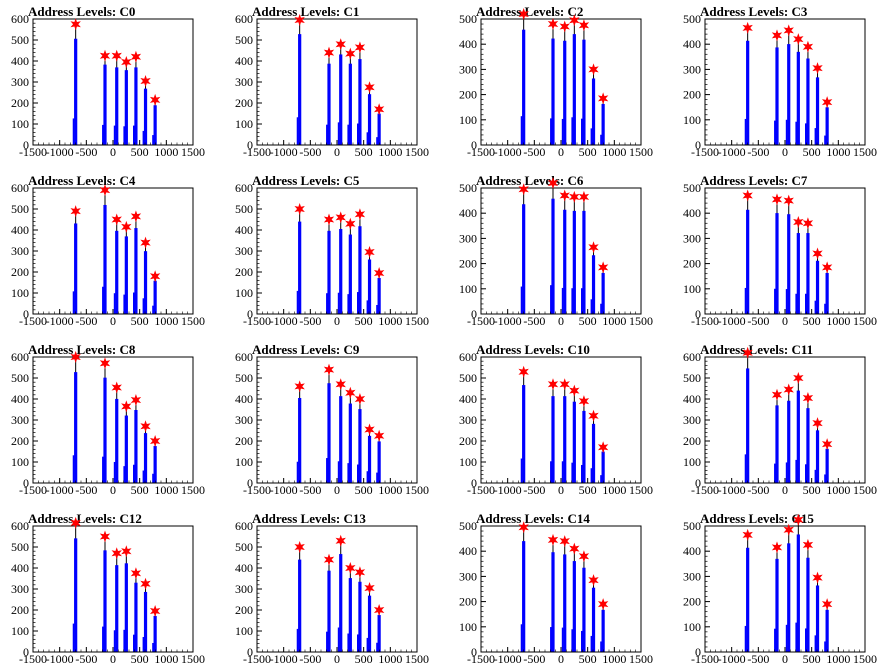 The width and height of the screenshot is (896, 672). Describe the element at coordinates (60, 659) in the screenshot. I see `x-tick-label: -1000` at that location.